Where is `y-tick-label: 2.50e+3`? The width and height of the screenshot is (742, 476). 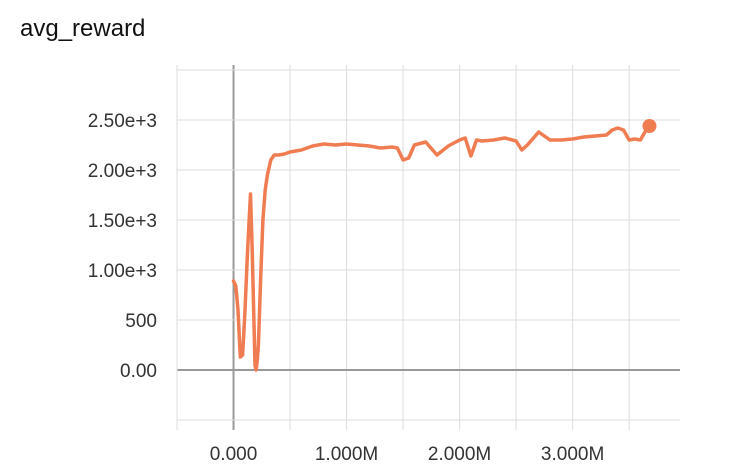 y-tick-label: 2.50e+3 is located at coordinates (122, 121).